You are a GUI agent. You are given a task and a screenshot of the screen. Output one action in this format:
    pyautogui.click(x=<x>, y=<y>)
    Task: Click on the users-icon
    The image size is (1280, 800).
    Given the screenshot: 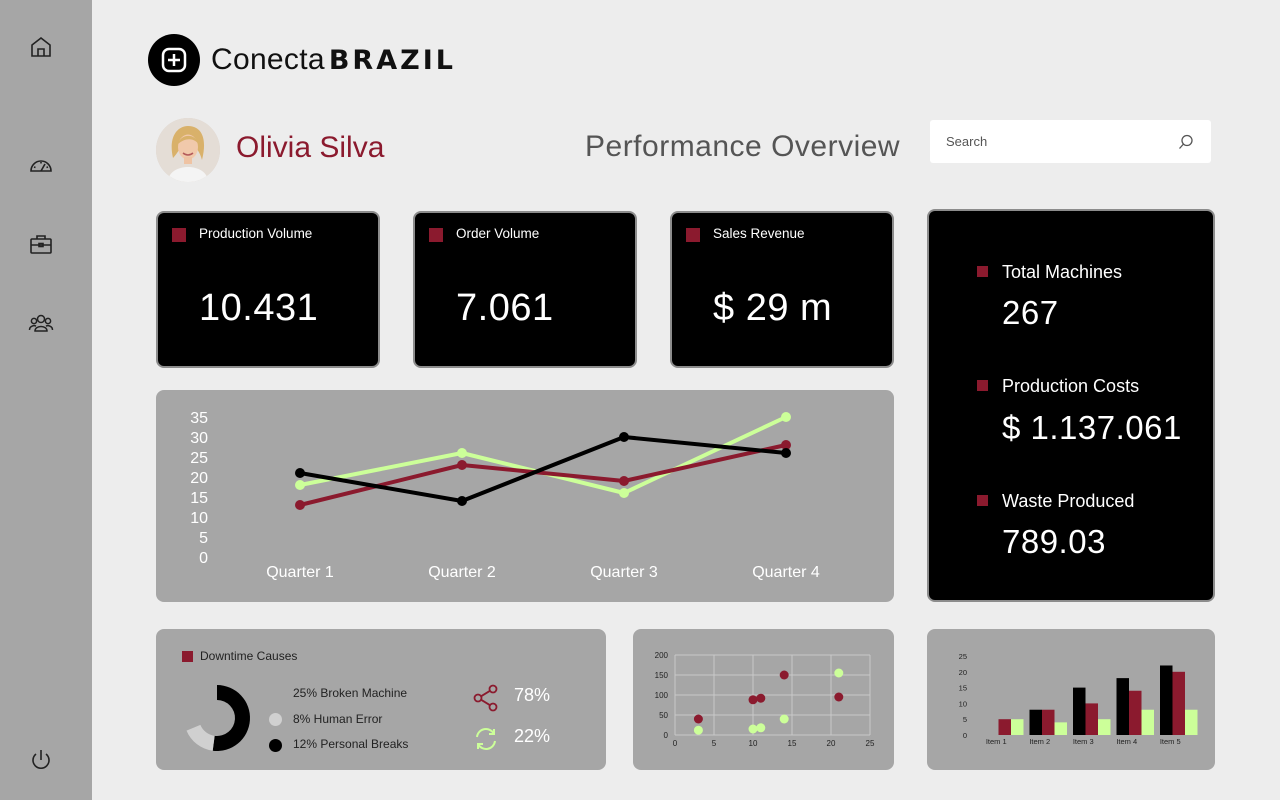 What is the action you would take?
    pyautogui.click(x=41, y=323)
    